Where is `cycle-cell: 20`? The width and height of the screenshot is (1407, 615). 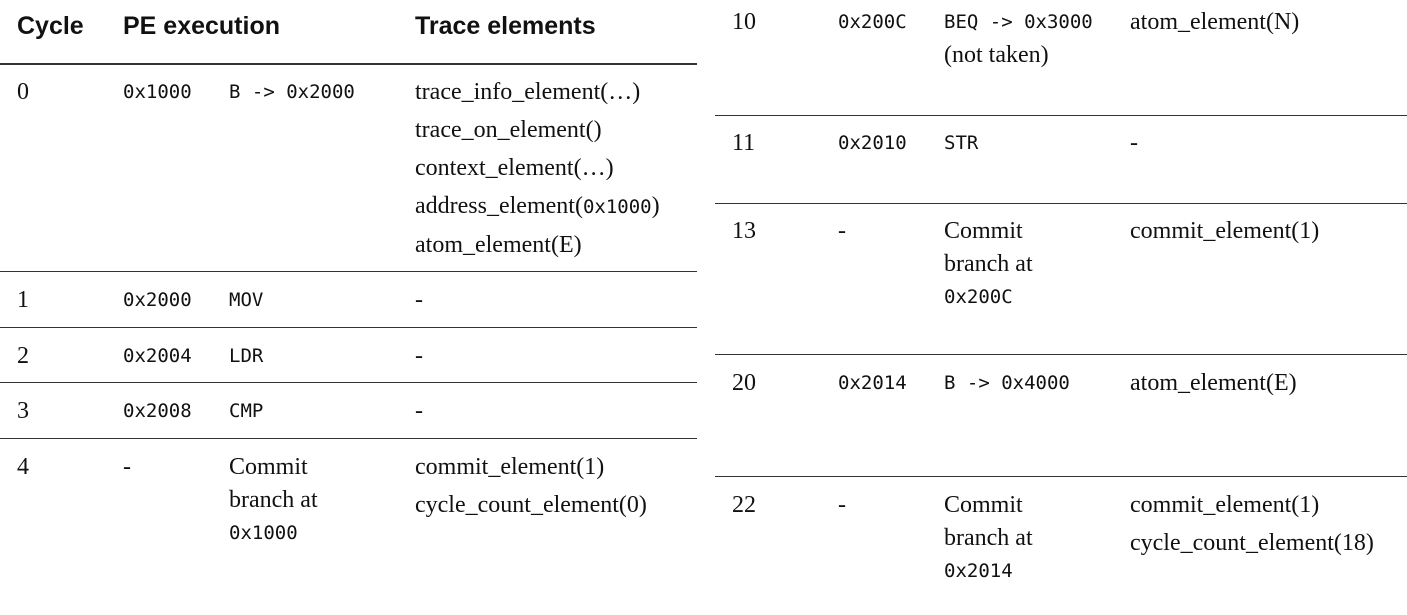
cycle-cell: 20 is located at coordinates (744, 383).